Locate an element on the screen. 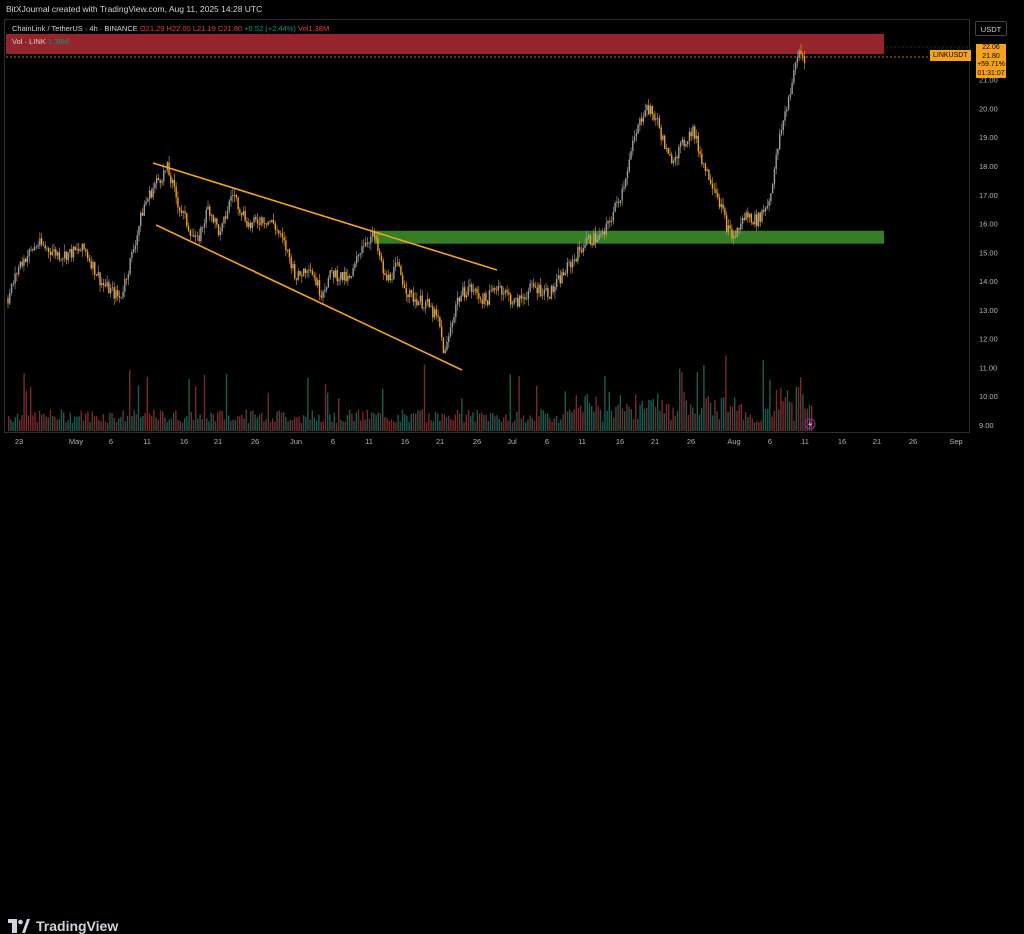 This screenshot has width=1024, height=934. x-tick-label: 26 is located at coordinates (255, 441).